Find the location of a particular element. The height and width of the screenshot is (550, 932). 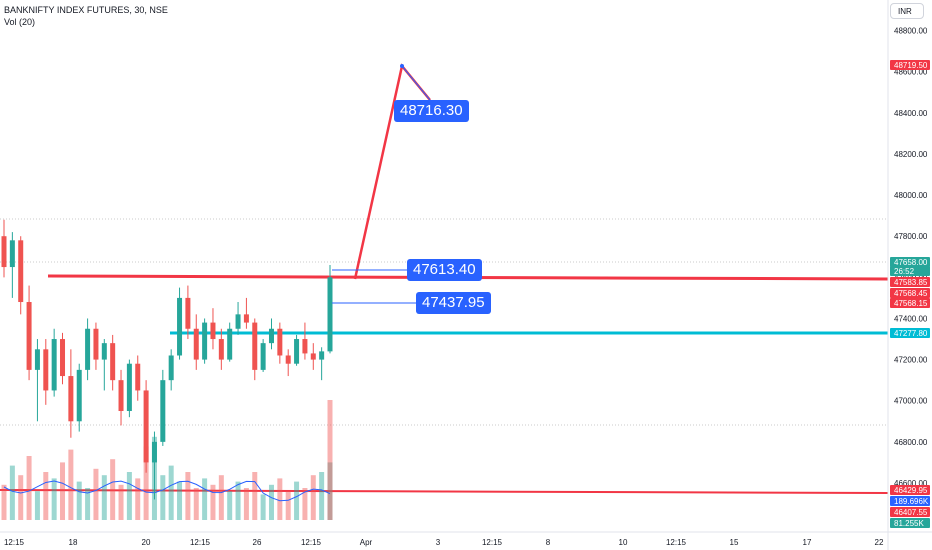

time-tick-label: 15 is located at coordinates (734, 542).